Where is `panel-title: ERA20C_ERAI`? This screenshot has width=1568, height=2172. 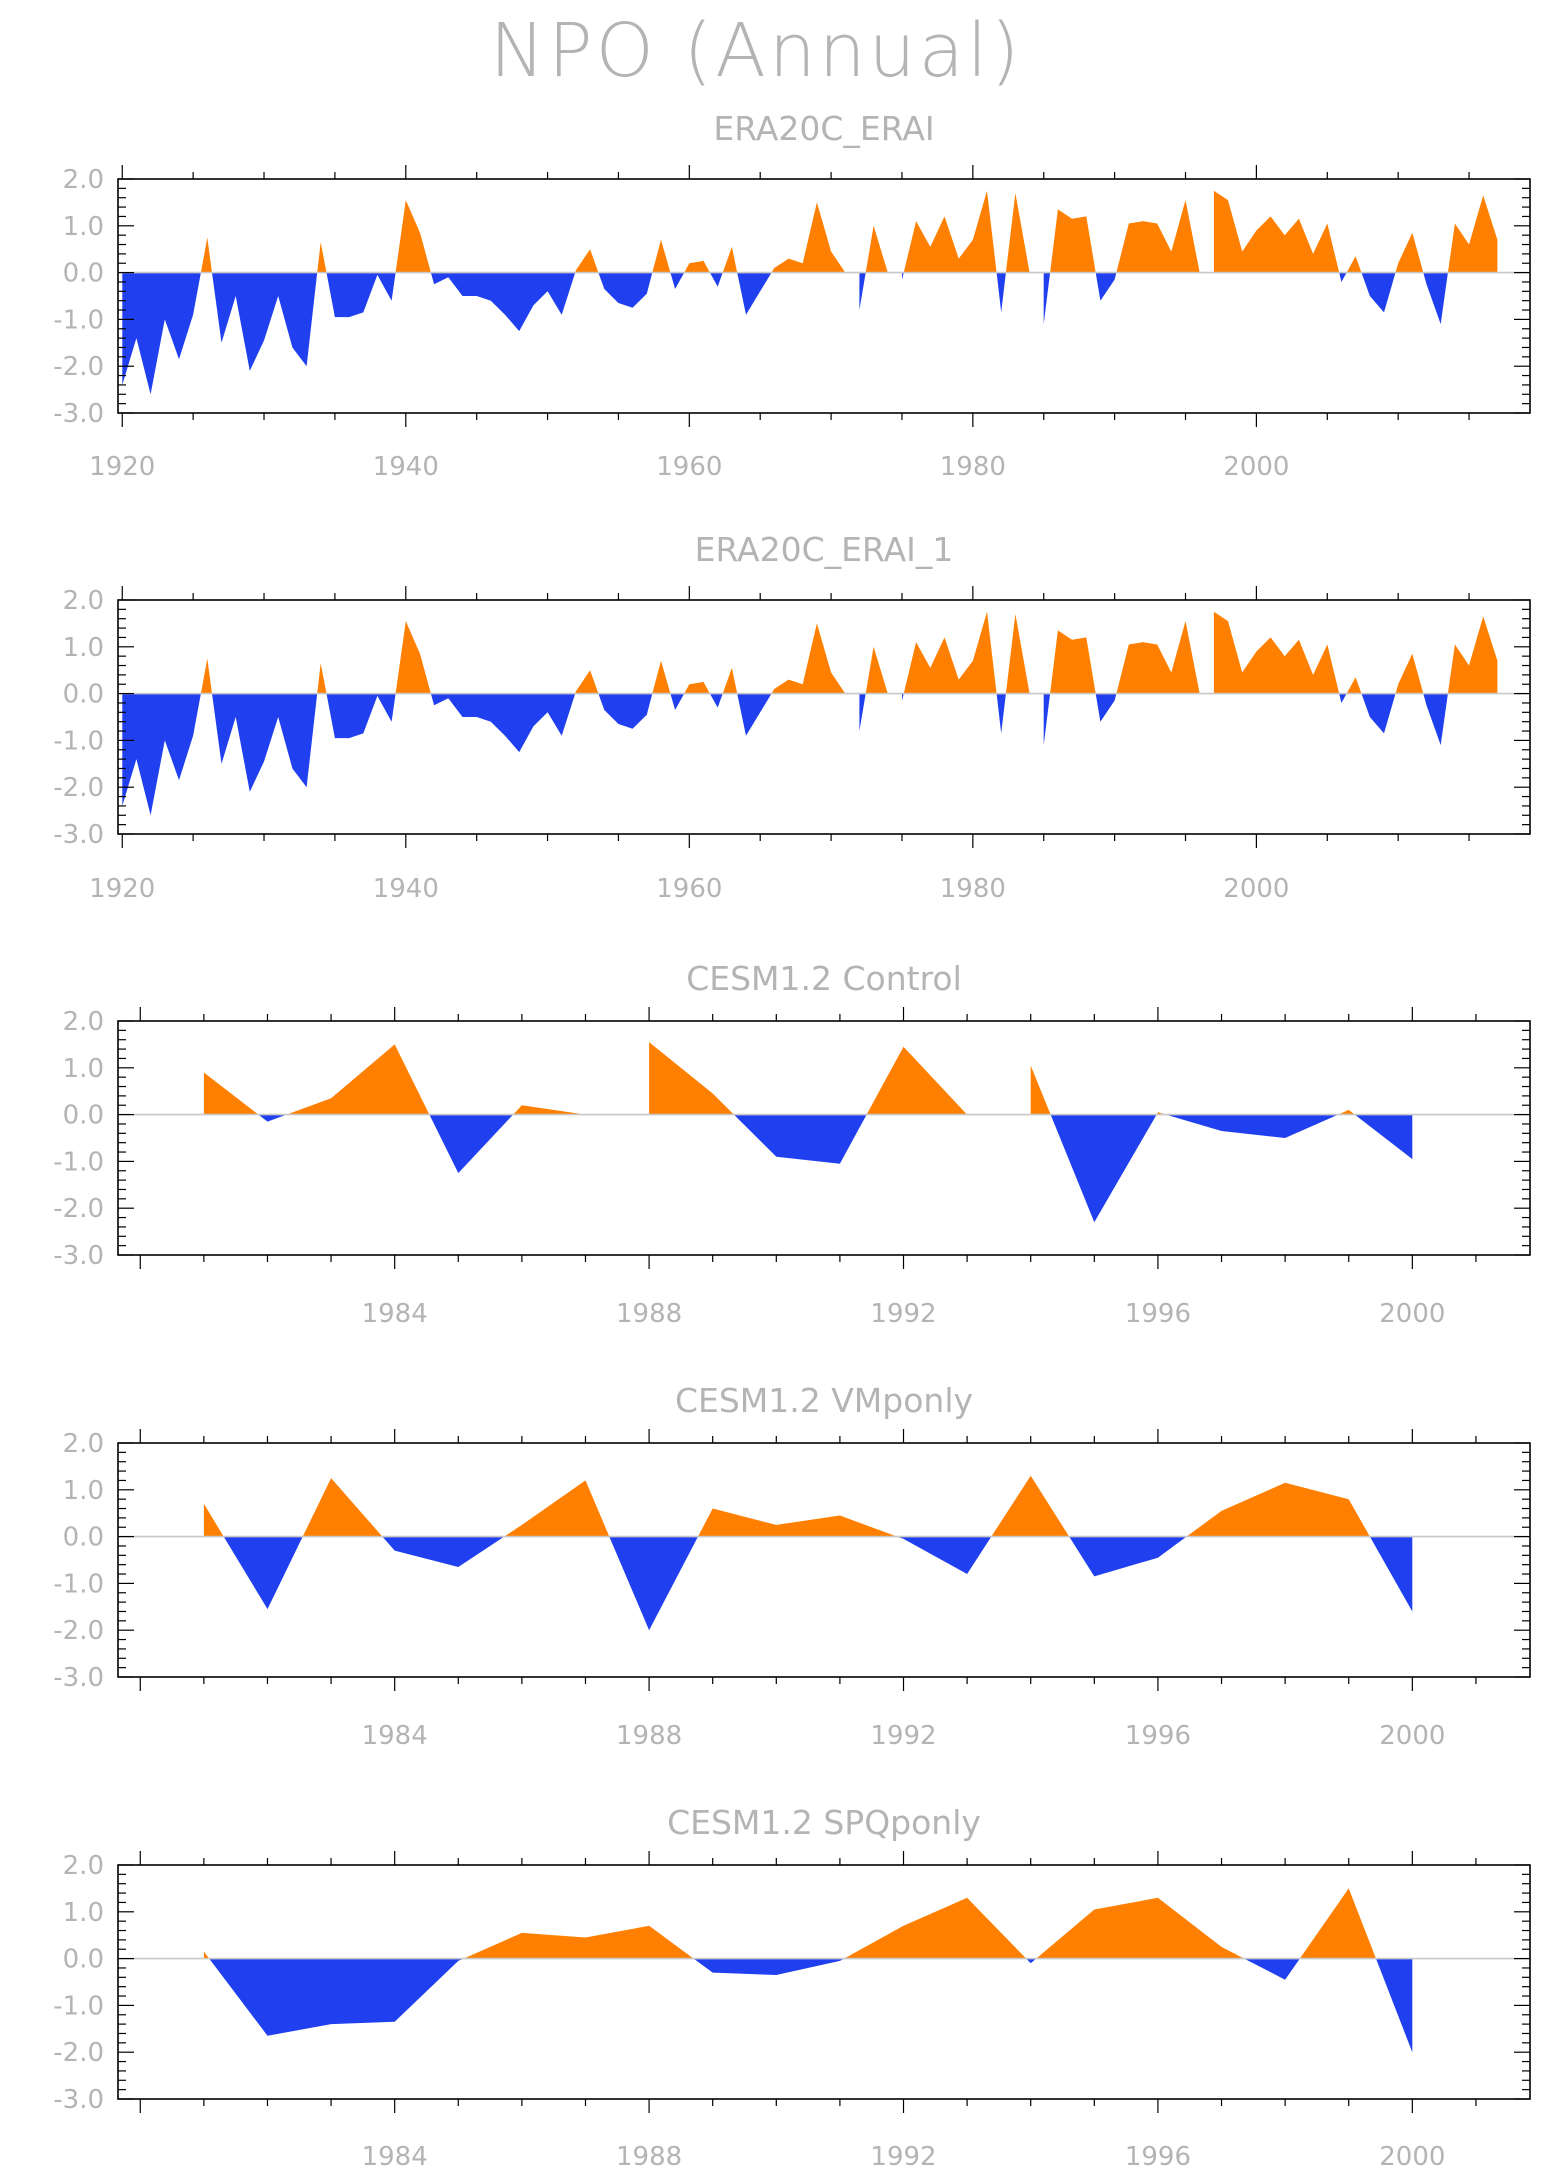
panel-title: ERA20C_ERAI is located at coordinates (823, 128).